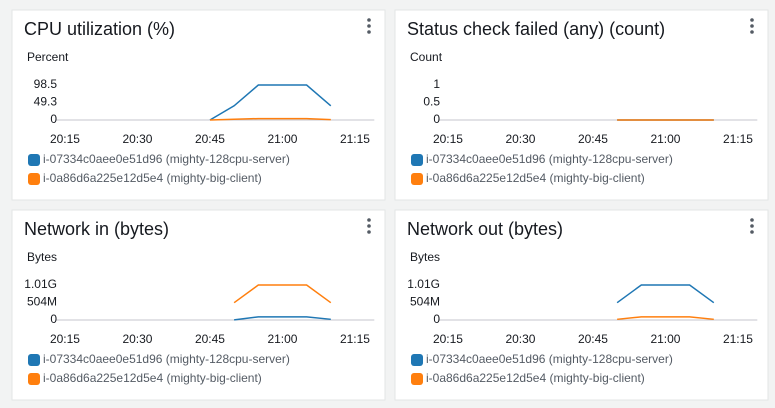 The width and height of the screenshot is (775, 408). Describe the element at coordinates (46, 84) in the screenshot. I see `y-tick-label: 98.5` at that location.